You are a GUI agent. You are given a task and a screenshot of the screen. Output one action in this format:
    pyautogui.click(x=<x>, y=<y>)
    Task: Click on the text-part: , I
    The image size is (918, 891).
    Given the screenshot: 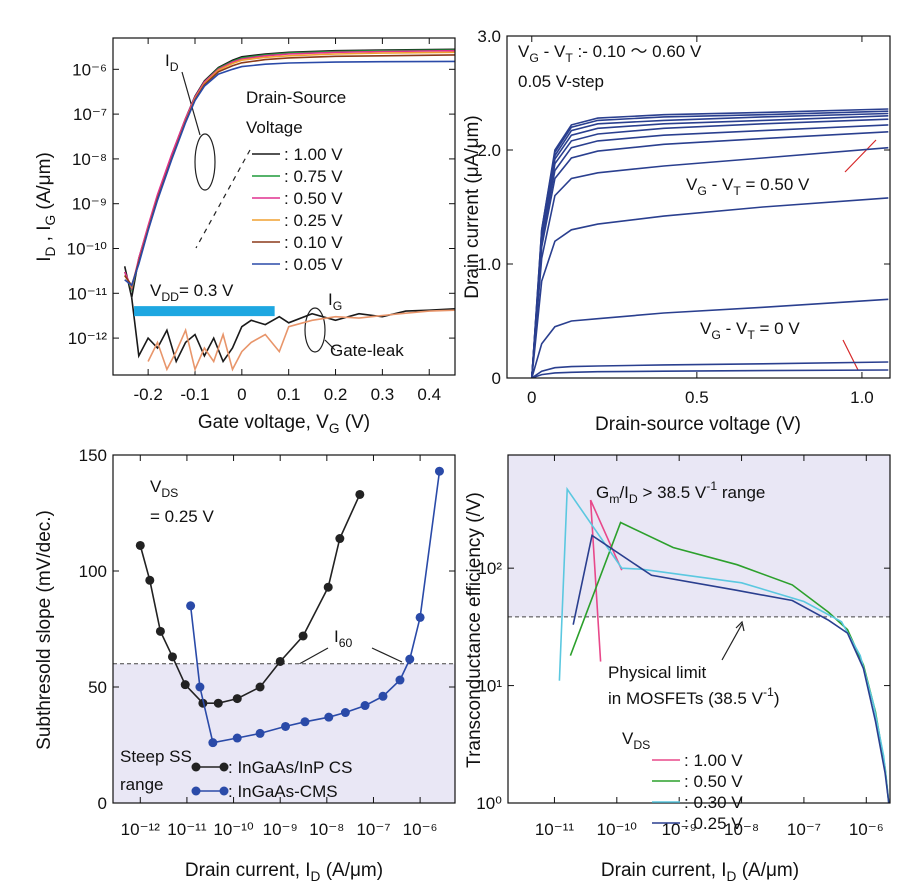 What is the action you would take?
    pyautogui.click(x=44, y=236)
    